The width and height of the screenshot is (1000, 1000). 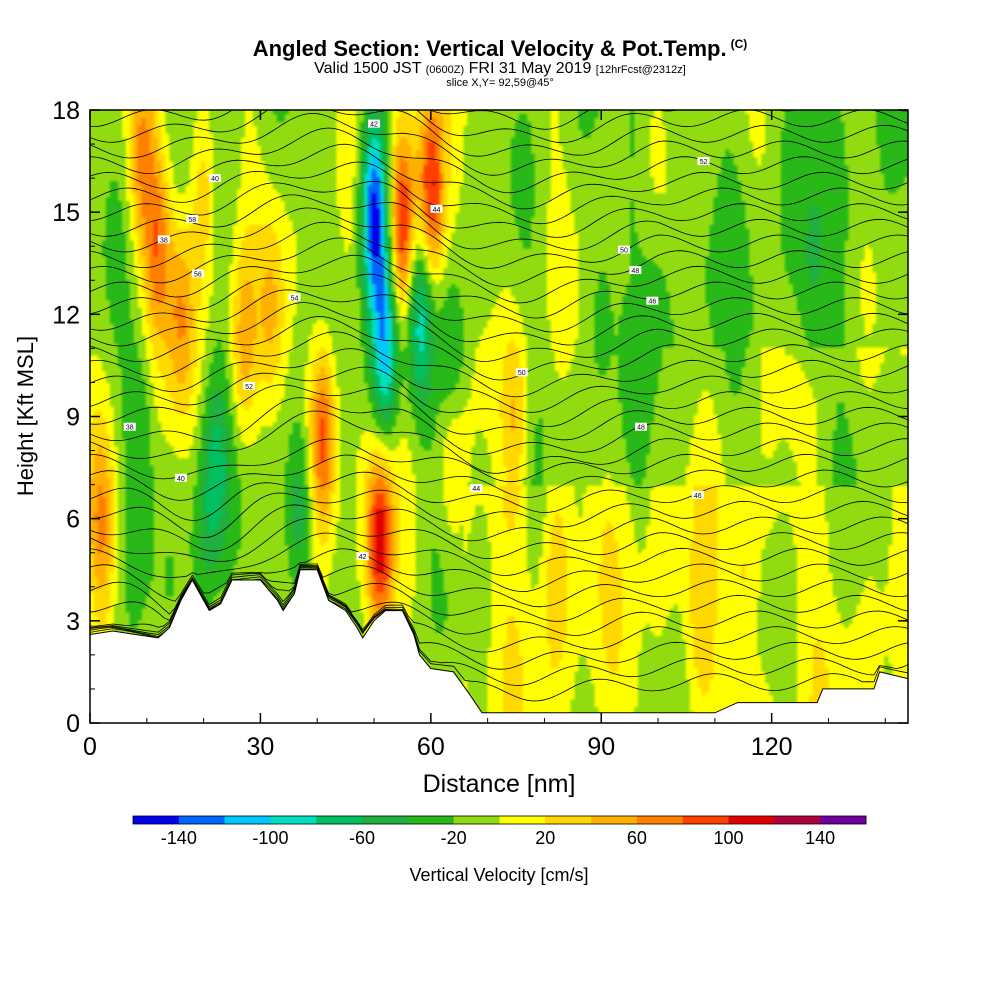 I want to click on isentrope-label: 54, so click(x=294, y=297).